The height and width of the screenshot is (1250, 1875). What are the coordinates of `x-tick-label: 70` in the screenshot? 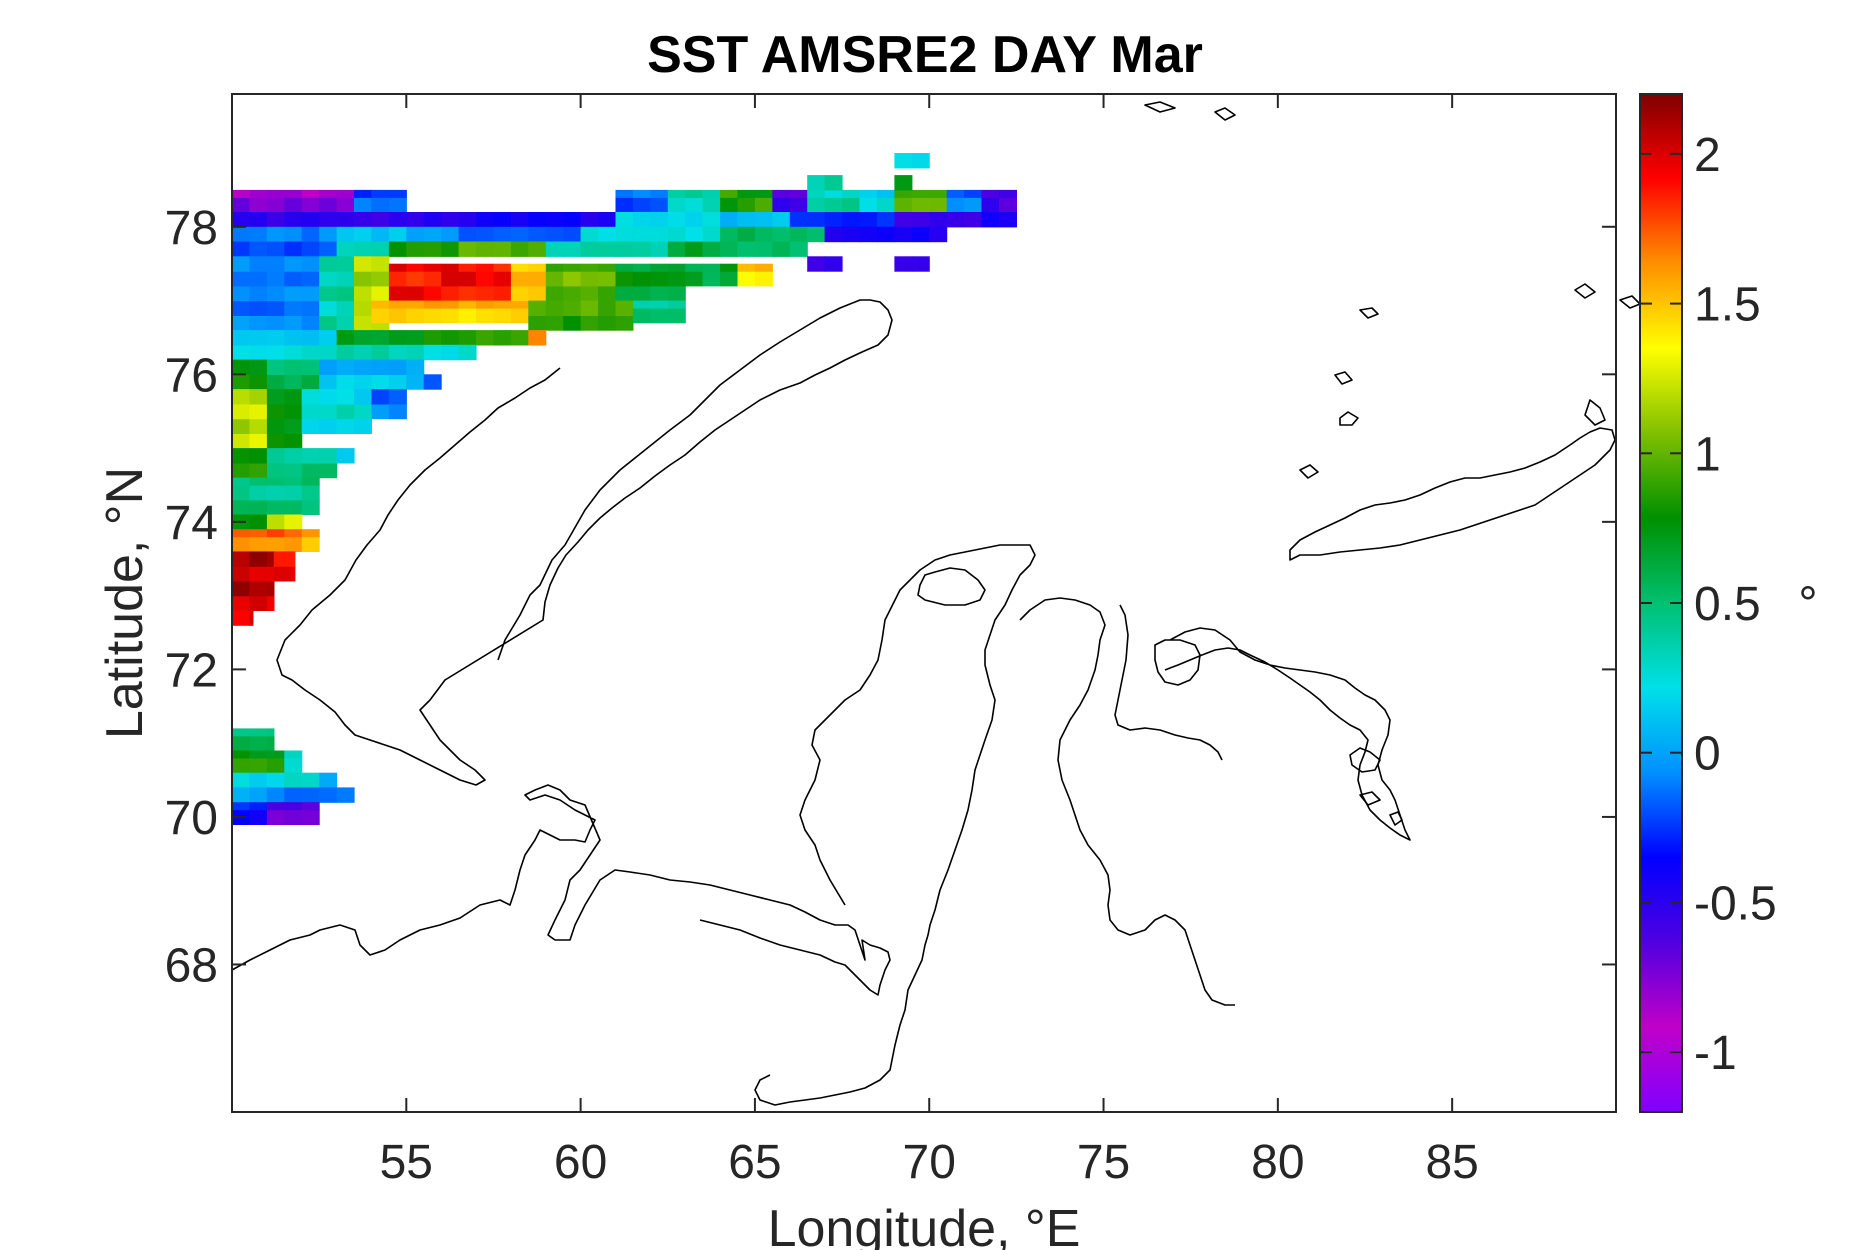 It's located at (929, 1162).